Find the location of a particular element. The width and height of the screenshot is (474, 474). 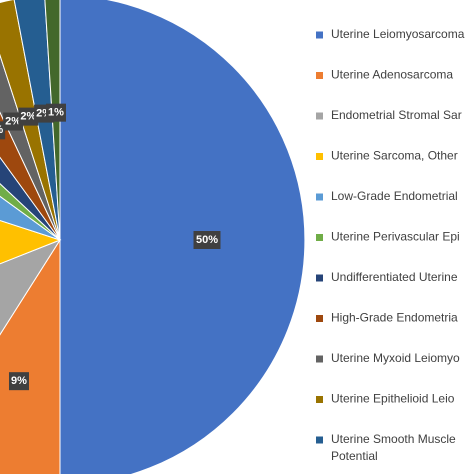

data-label: 1% is located at coordinates (55, 112).